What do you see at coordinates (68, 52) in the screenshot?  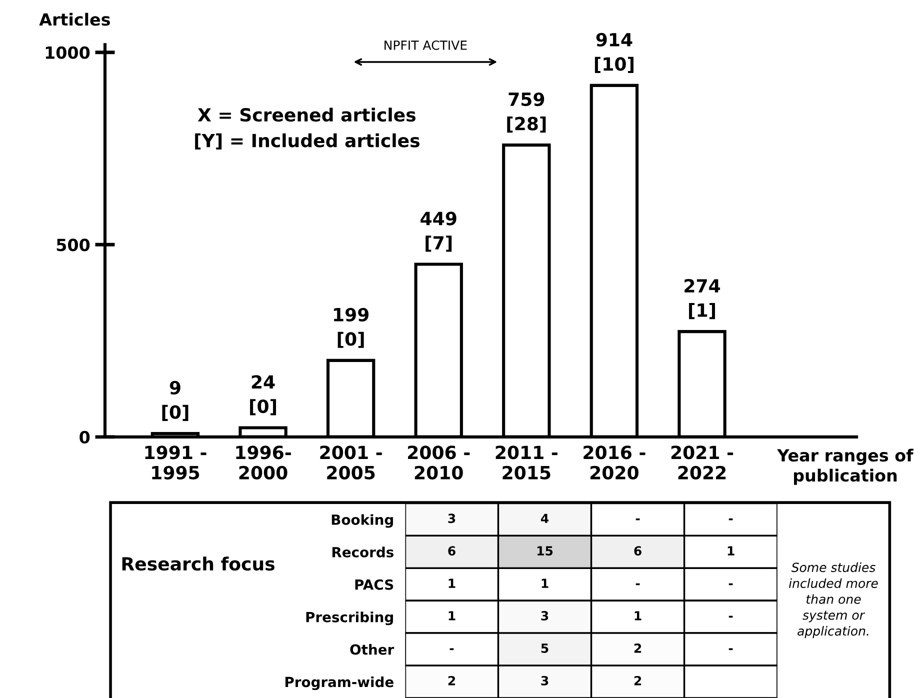 I see `y-tick-label: 1000` at bounding box center [68, 52].